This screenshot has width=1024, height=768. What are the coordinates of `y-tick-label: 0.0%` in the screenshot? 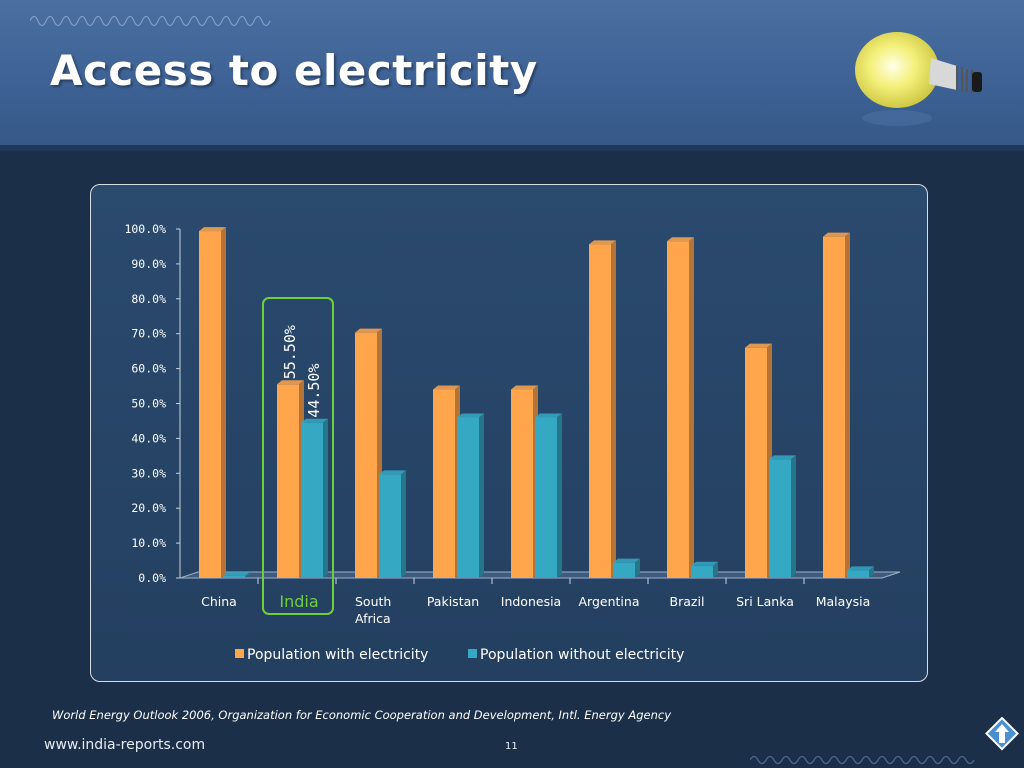 It's located at (152, 578).